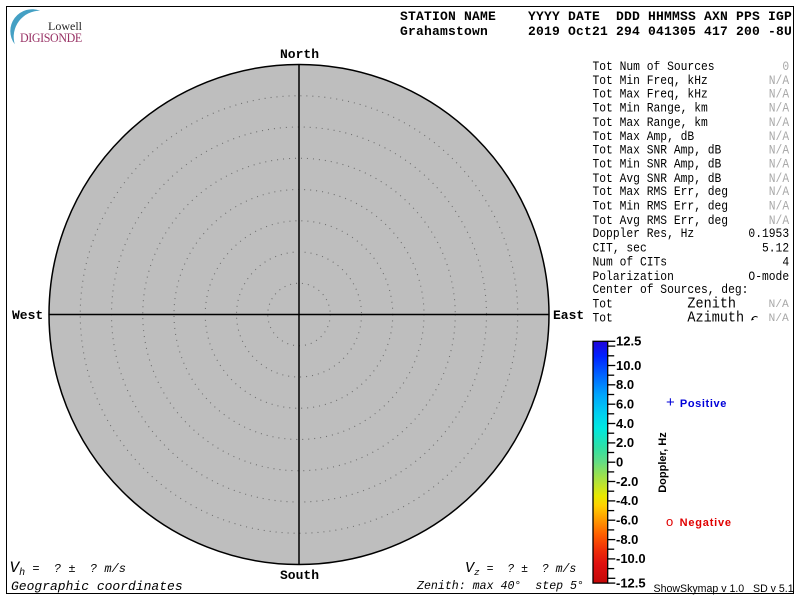 Image resolution: width=800 pixels, height=600 pixels. I want to click on svg-text: Doppler, Hz, so click(663, 462).